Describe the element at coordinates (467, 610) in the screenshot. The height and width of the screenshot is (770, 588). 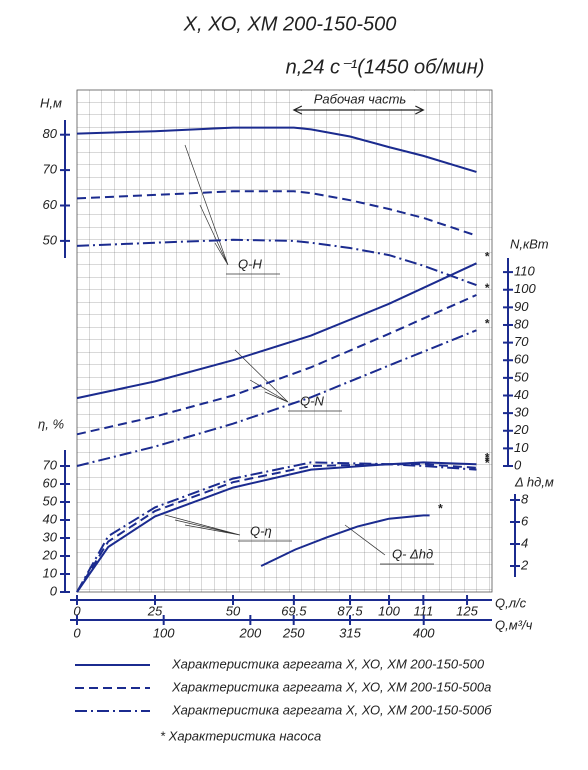
I see `x-tick-label: 125` at that location.